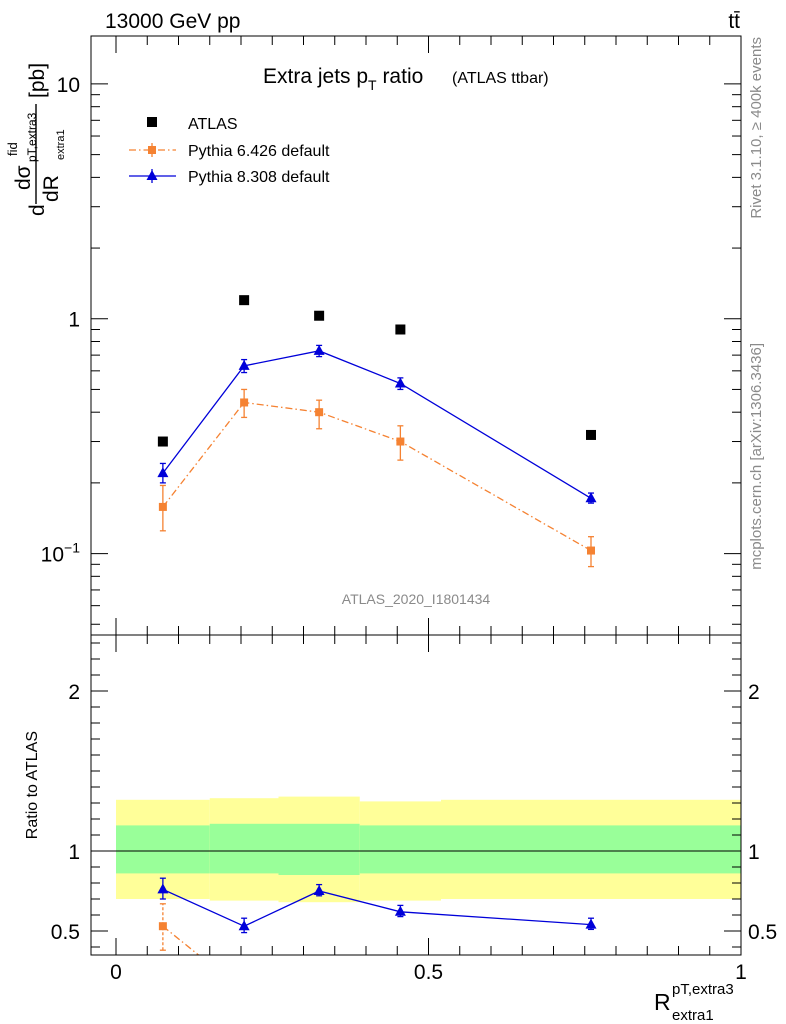 The width and height of the screenshot is (786, 1024). What do you see at coordinates (662, 1002) in the screenshot?
I see `xlabel-R: R` at bounding box center [662, 1002].